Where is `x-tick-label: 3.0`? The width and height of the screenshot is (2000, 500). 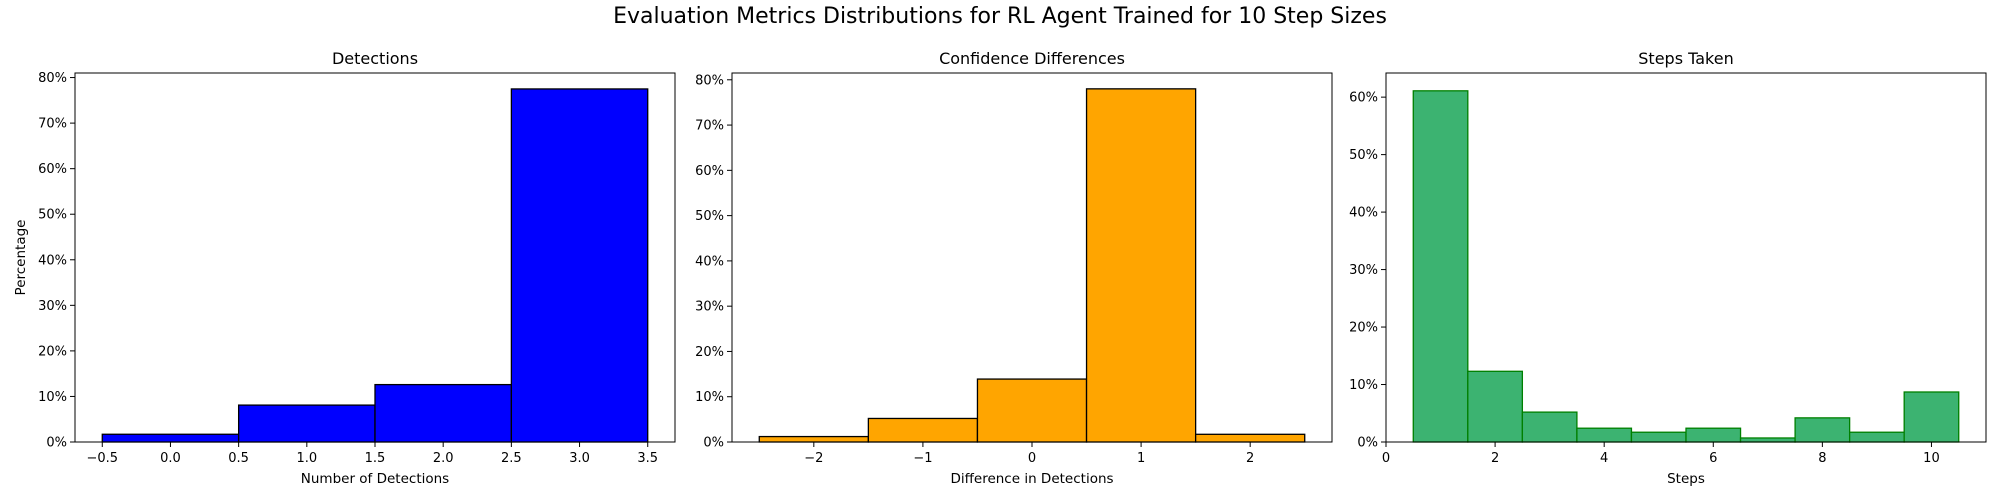
x-tick-label: 3.0 is located at coordinates (579, 458).